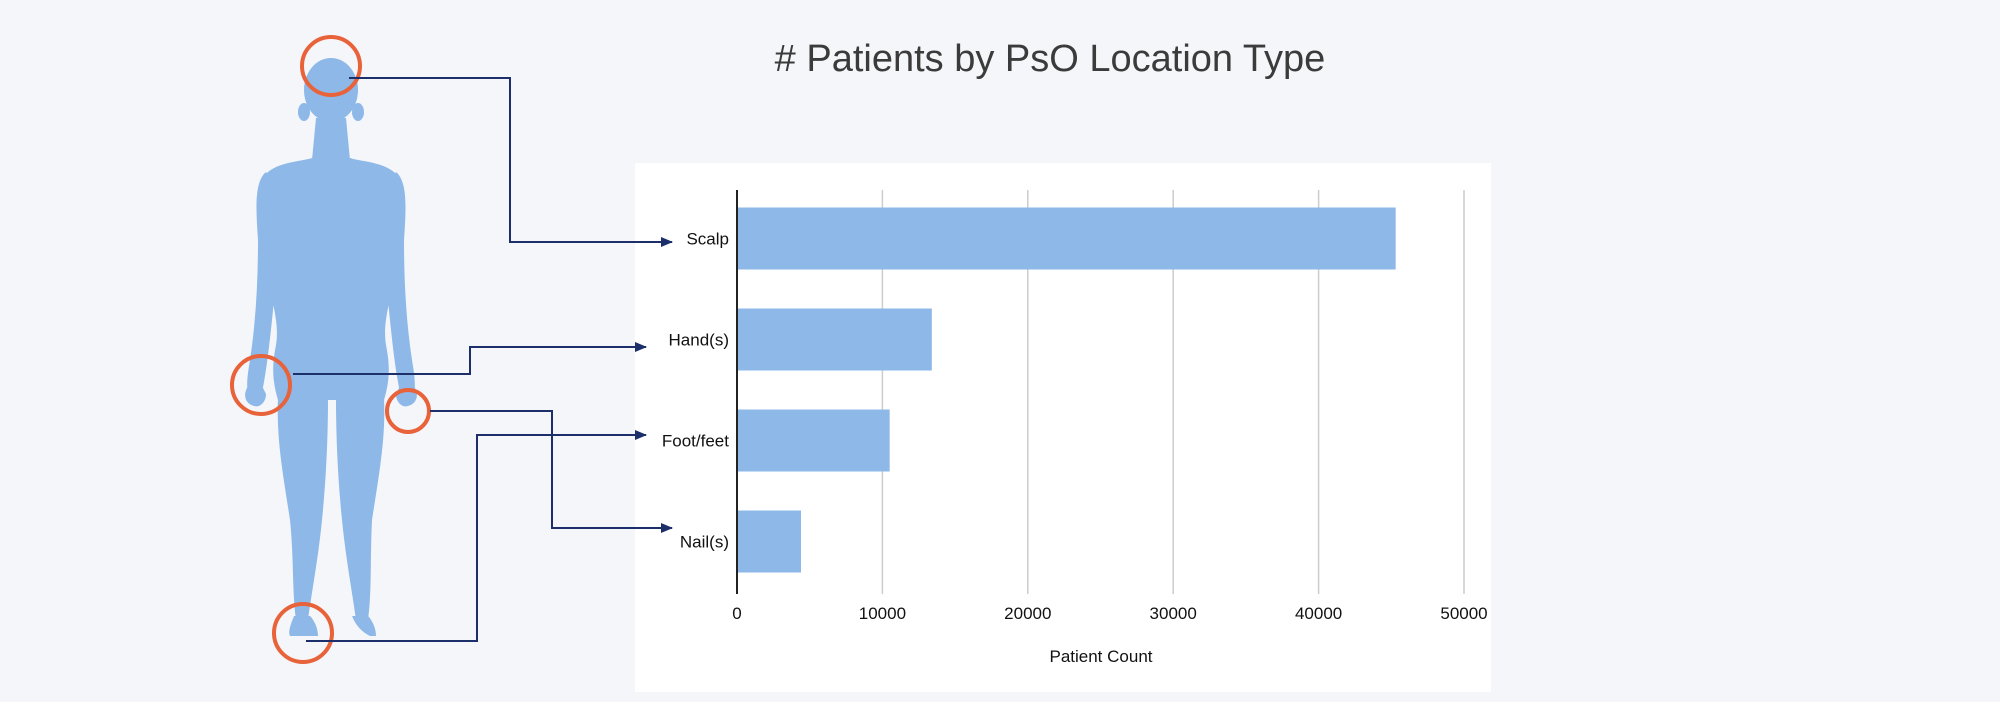  I want to click on left-hand-highlight-circle, so click(261, 385).